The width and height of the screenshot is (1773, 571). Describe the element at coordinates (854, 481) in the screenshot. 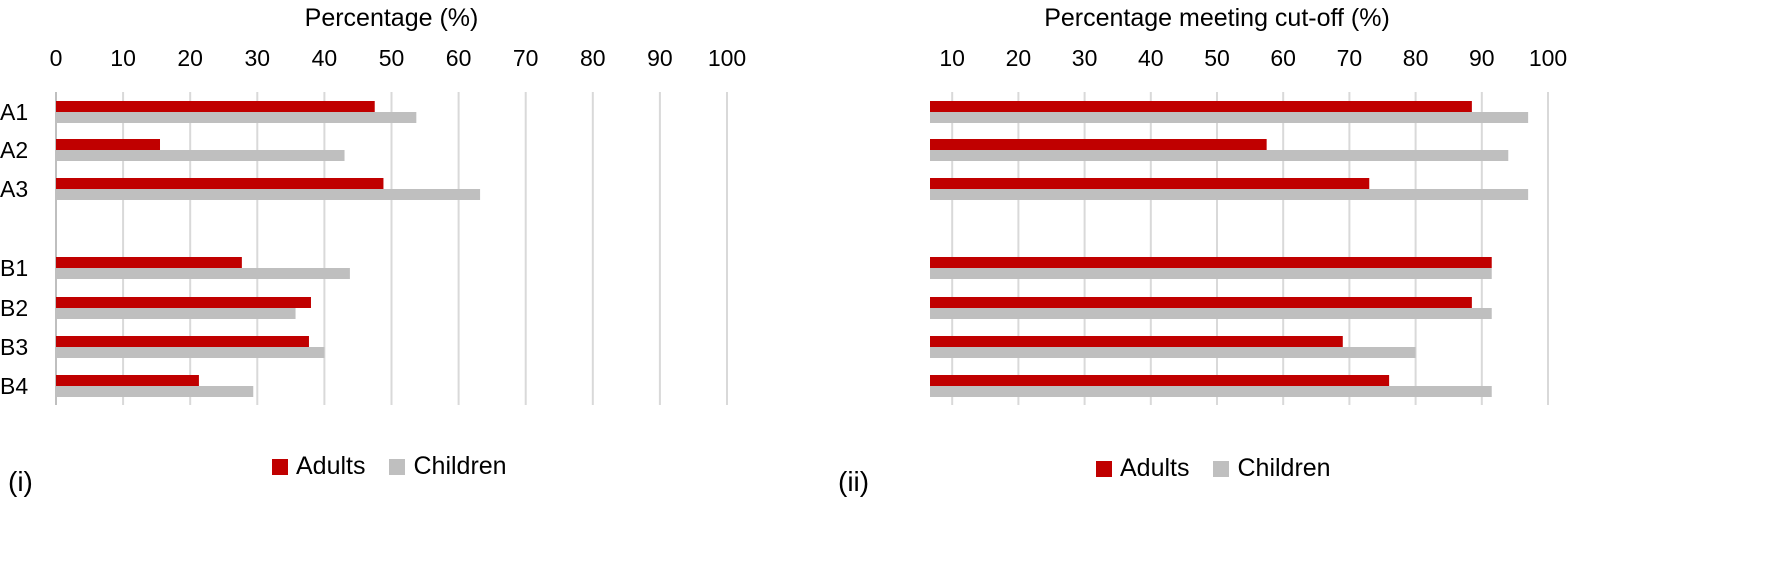

I see `panel-label-ii: (ii)` at that location.